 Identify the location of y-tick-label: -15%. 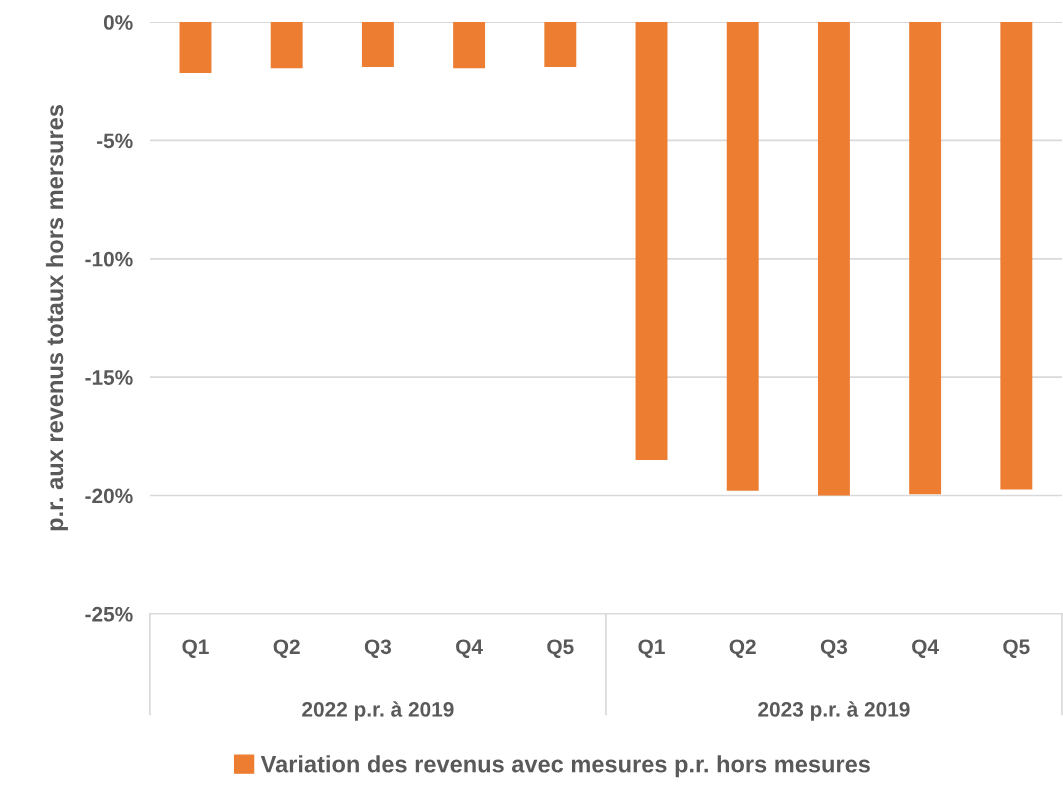
(109, 377).